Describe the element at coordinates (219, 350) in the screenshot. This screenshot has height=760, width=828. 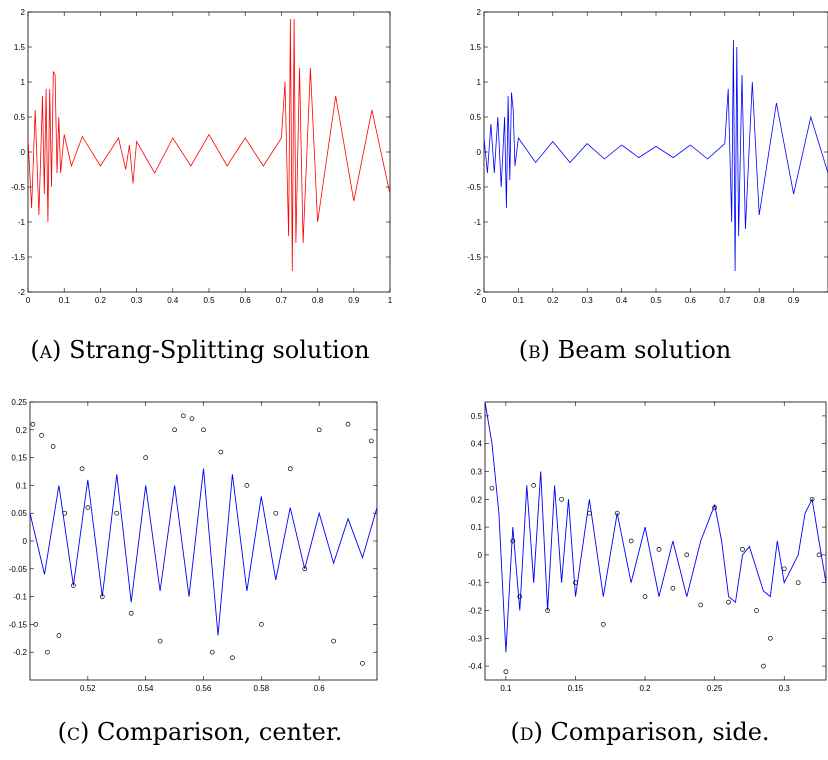
I see `caption-a-text: Strang-Splitting solution` at that location.